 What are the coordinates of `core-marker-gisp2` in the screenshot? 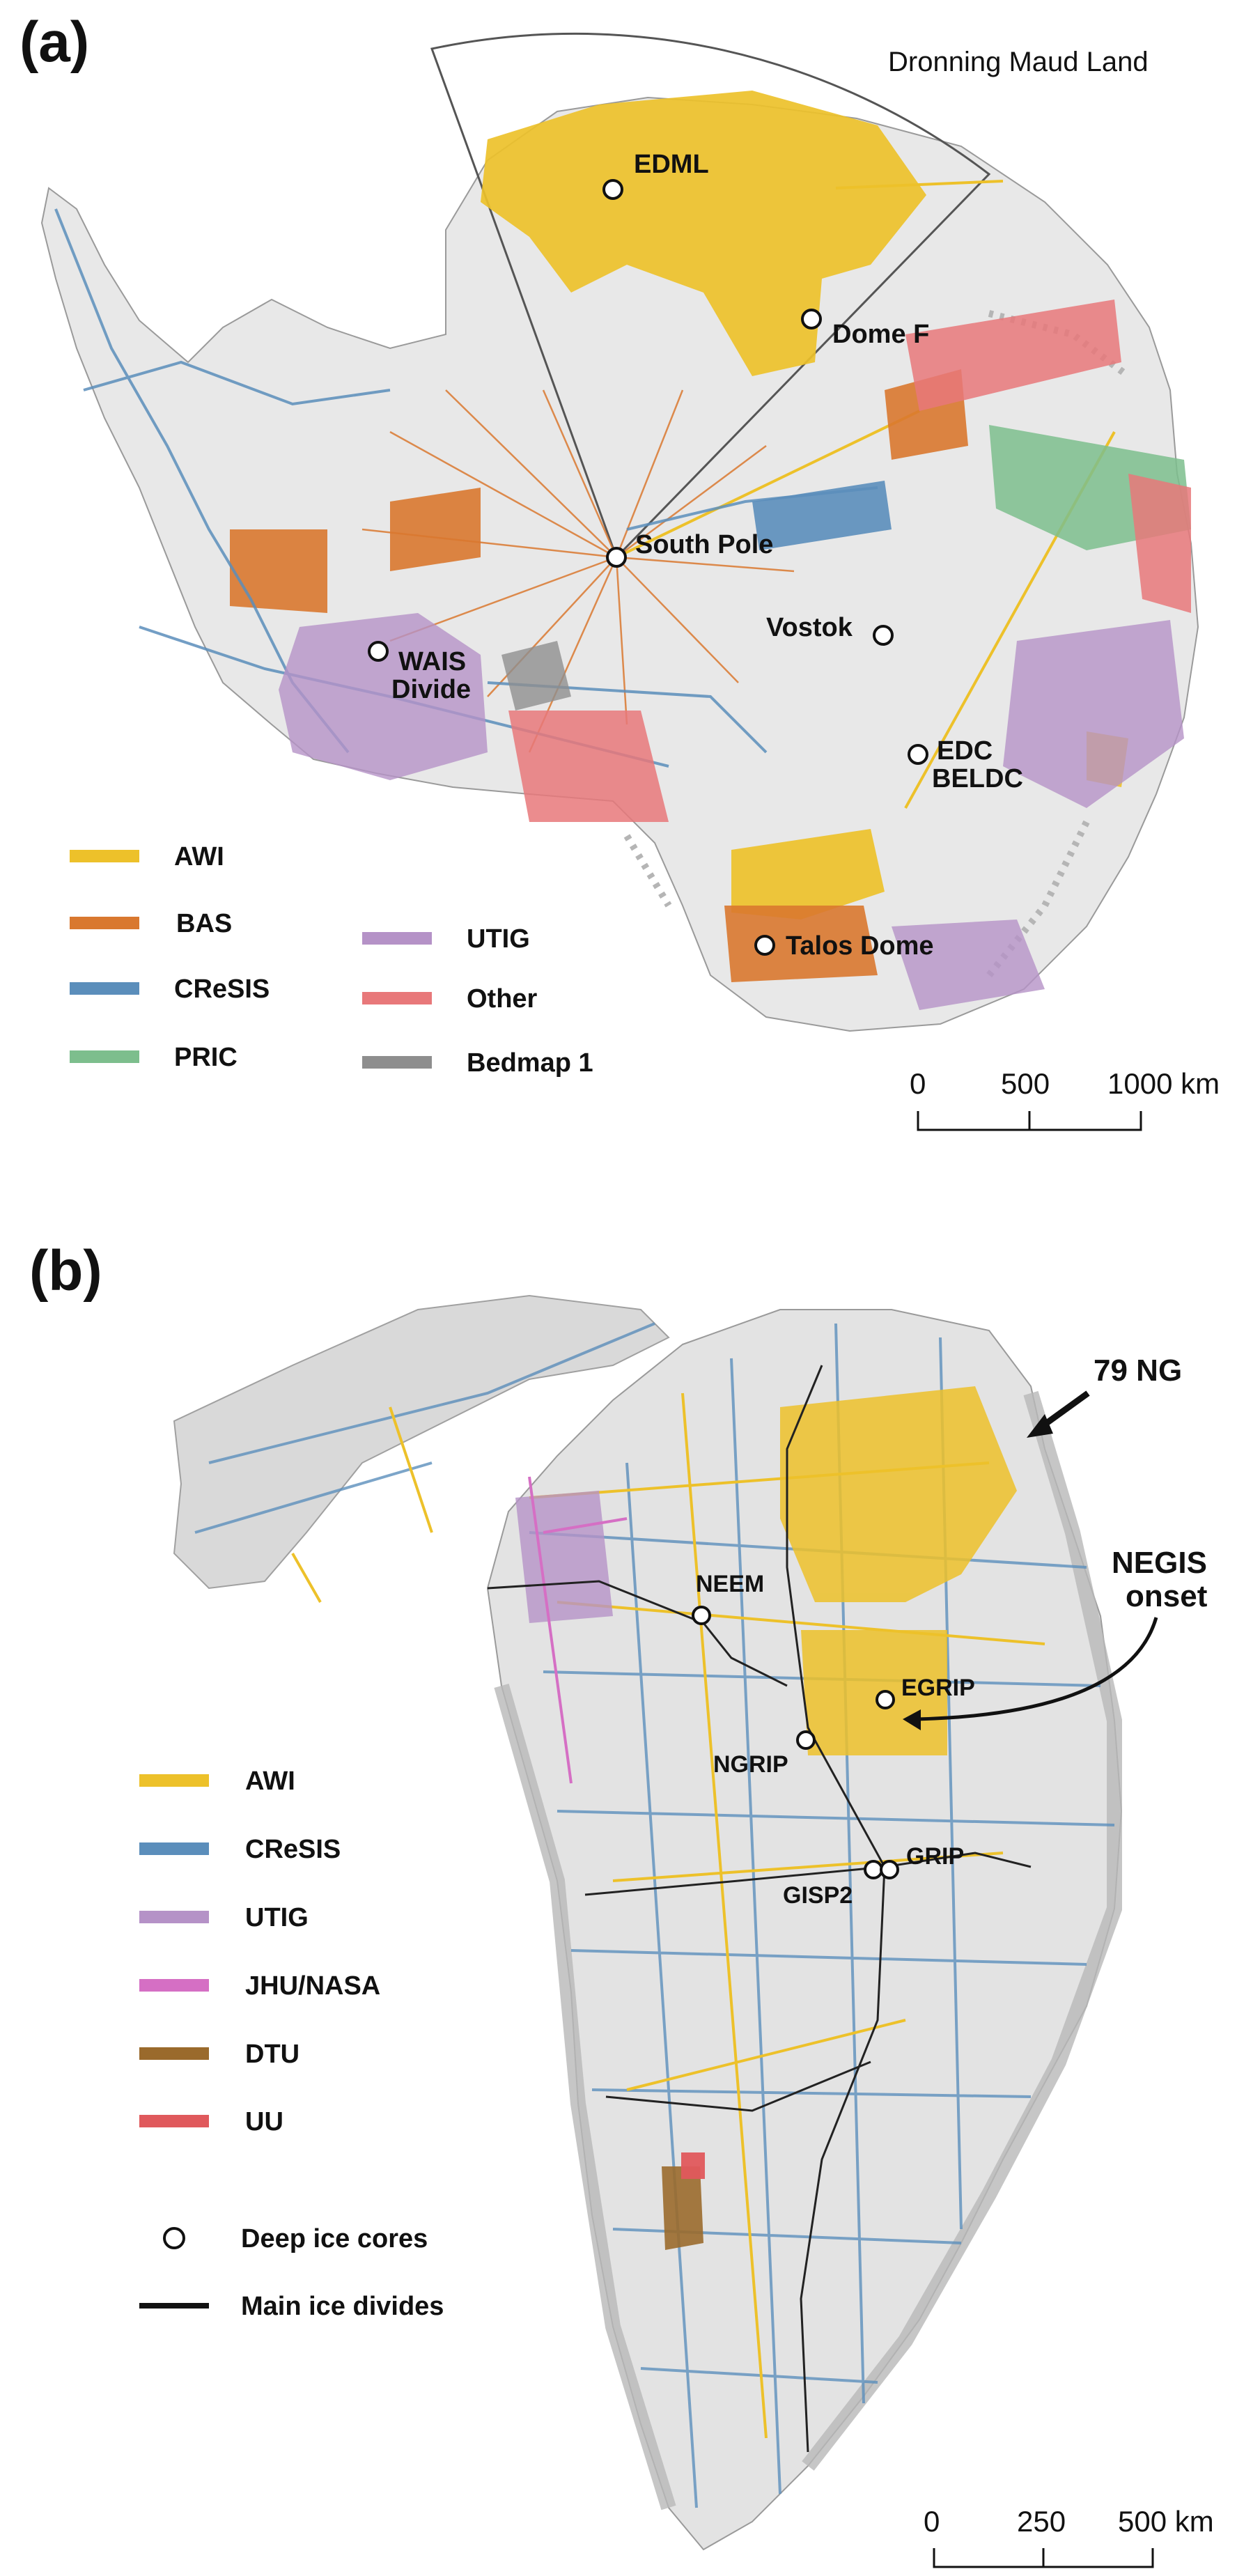 It's located at (873, 1869).